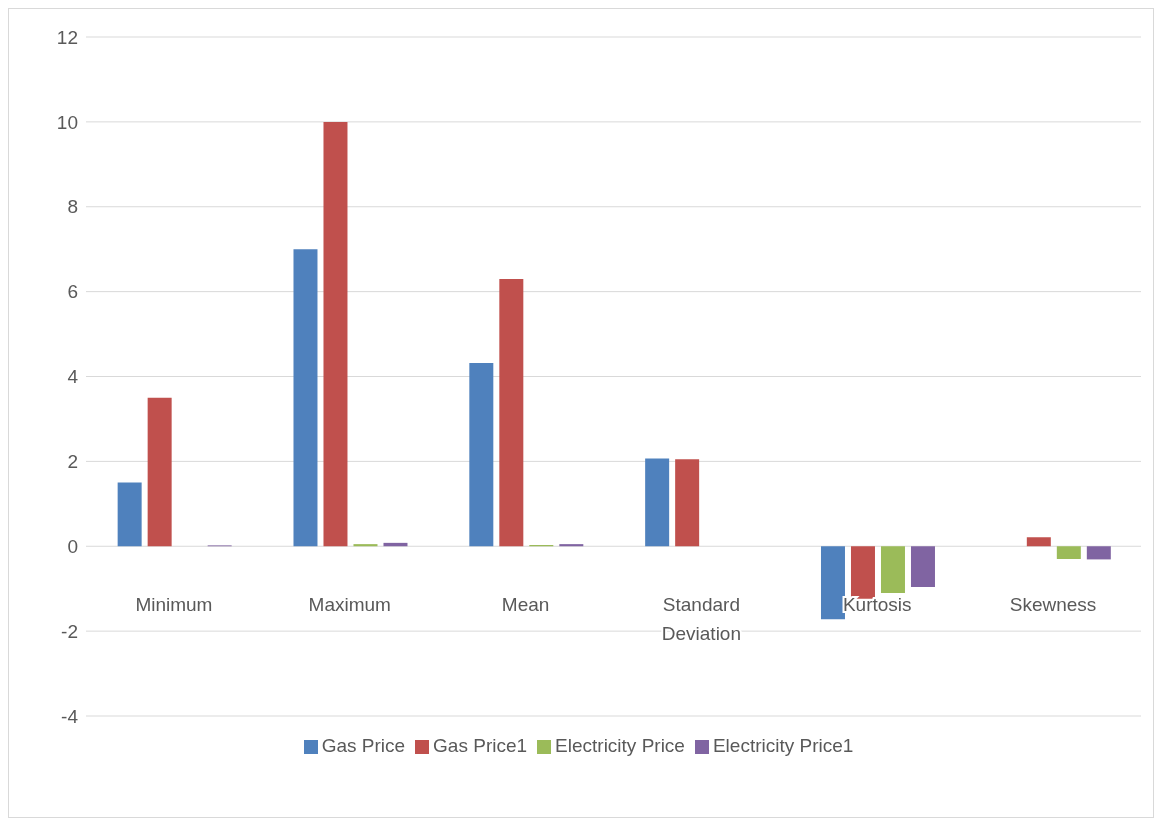  What do you see at coordinates (783, 745) in the screenshot?
I see `legend-label: Electricity Price1` at bounding box center [783, 745].